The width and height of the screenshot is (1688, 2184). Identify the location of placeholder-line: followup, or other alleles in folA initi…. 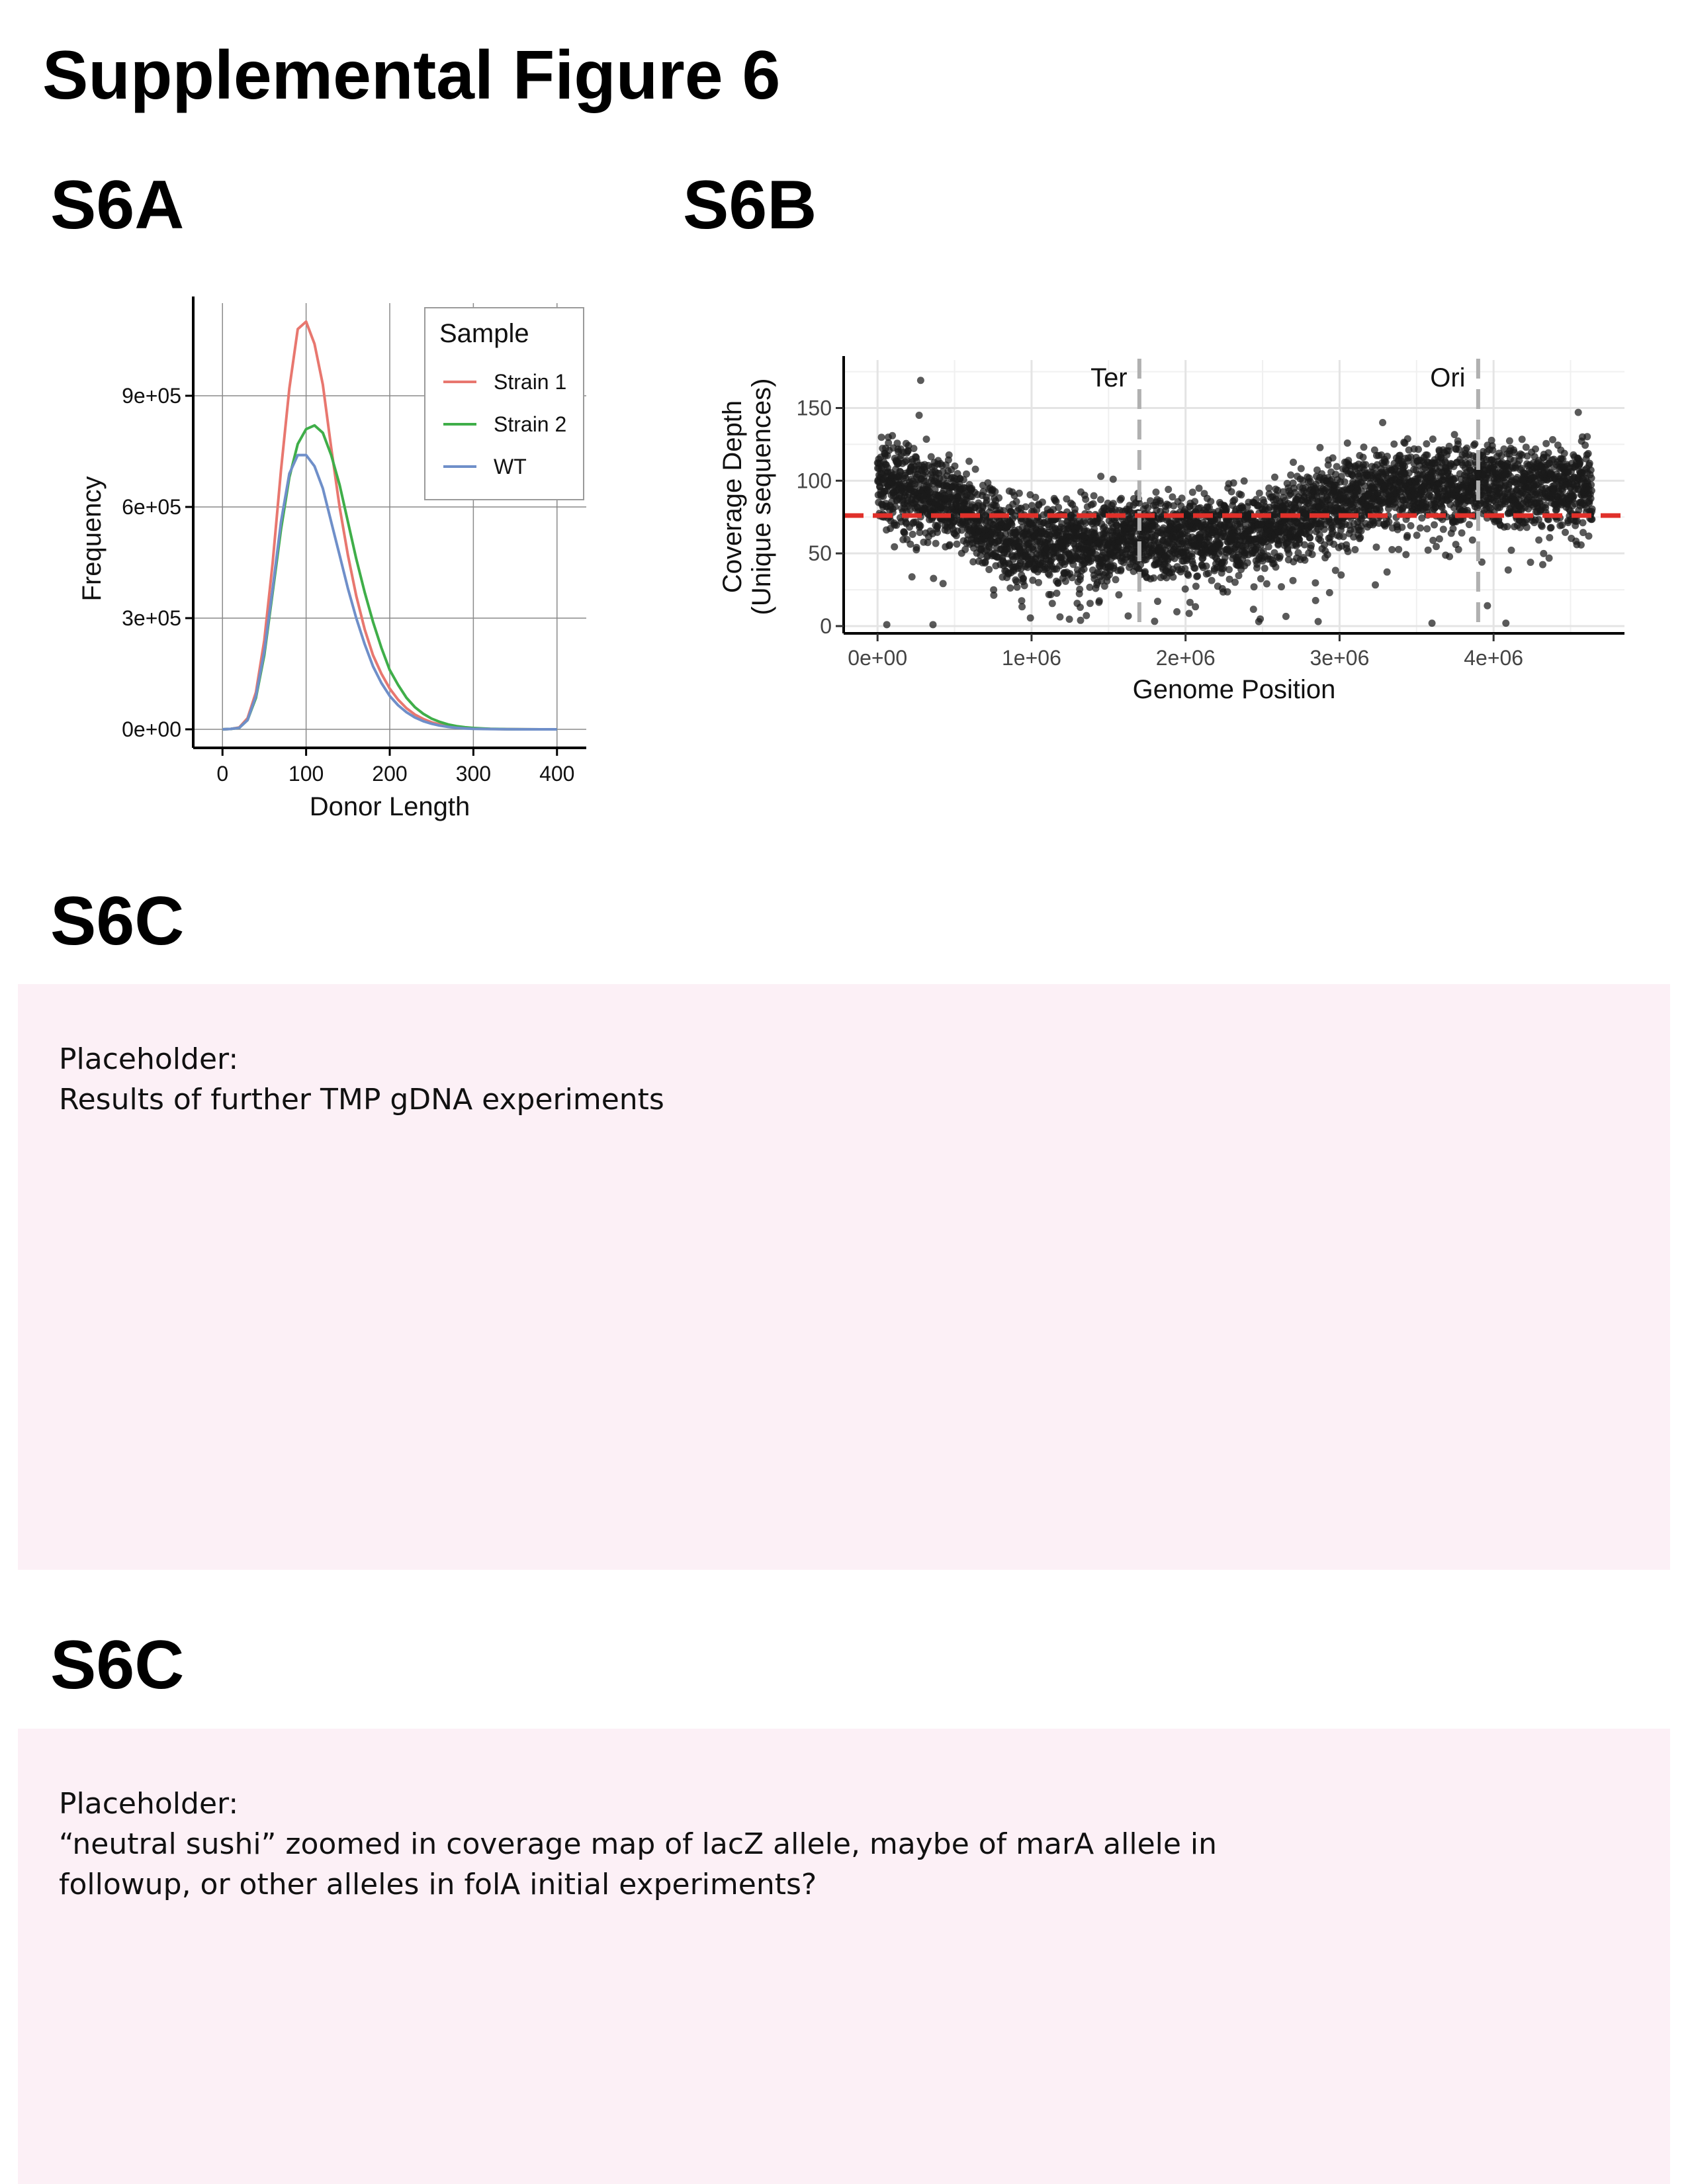
(438, 1885).